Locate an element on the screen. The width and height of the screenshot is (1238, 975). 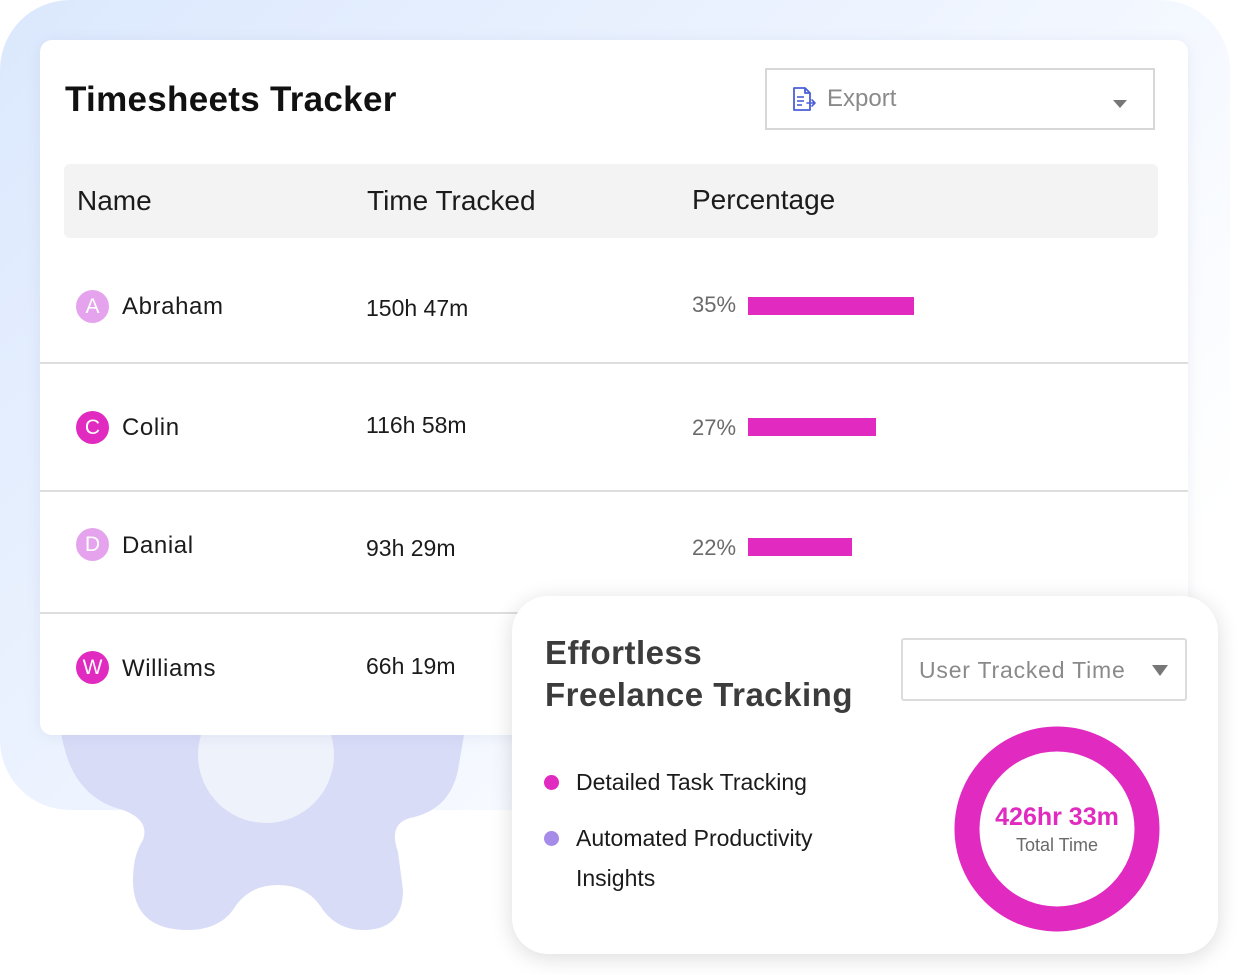
card-title-line-2: Freelance Tracking is located at coordinates (699, 694).